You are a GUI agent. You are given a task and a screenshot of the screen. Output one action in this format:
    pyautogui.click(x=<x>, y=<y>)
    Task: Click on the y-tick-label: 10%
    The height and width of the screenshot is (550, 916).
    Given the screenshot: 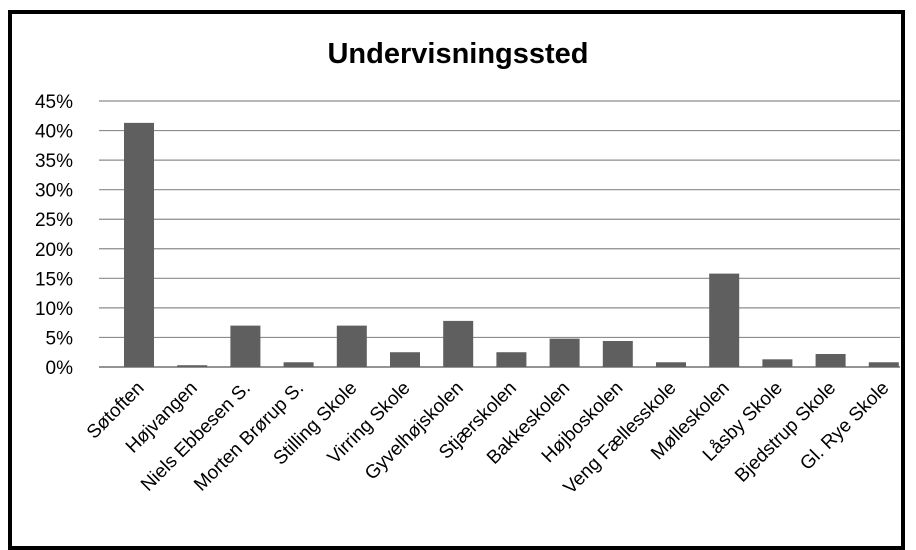 What is the action you would take?
    pyautogui.click(x=54, y=309)
    